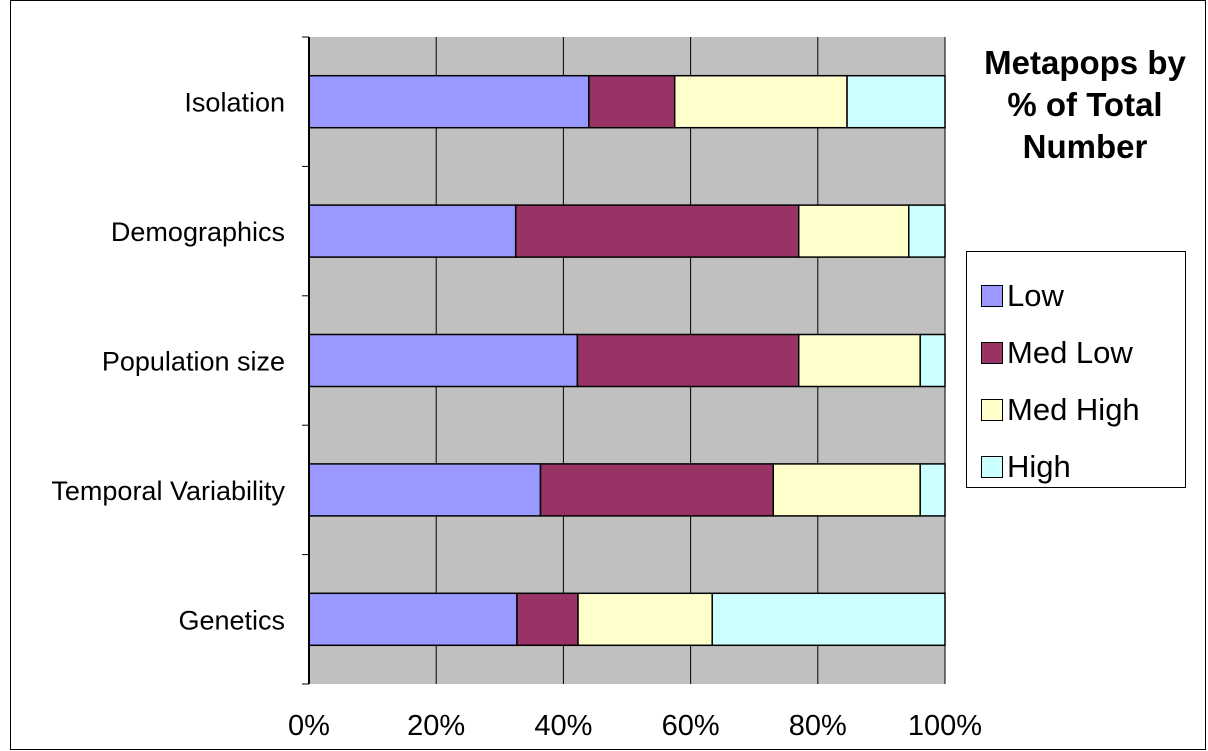  I want to click on x-axis-tick-labels: 0% 20% 40% 60% 80% 100%, so click(635, 726).